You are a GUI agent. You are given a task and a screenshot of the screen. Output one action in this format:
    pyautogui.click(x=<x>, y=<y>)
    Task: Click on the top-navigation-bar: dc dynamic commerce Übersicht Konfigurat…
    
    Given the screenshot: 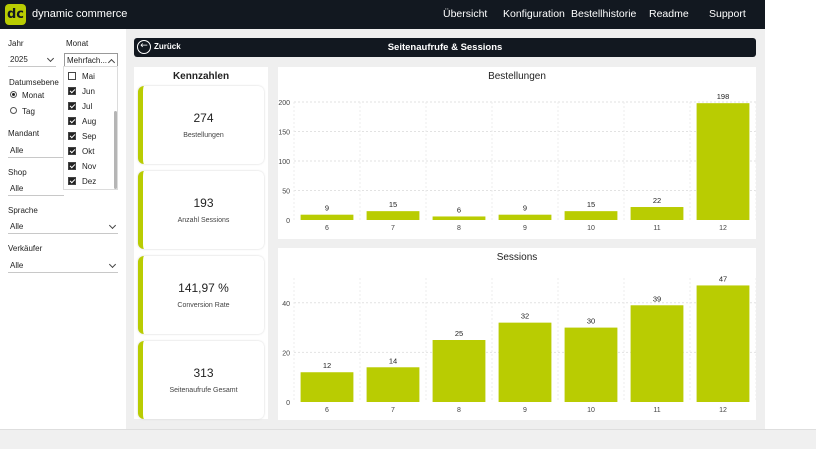 What is the action you would take?
    pyautogui.click(x=382, y=14)
    